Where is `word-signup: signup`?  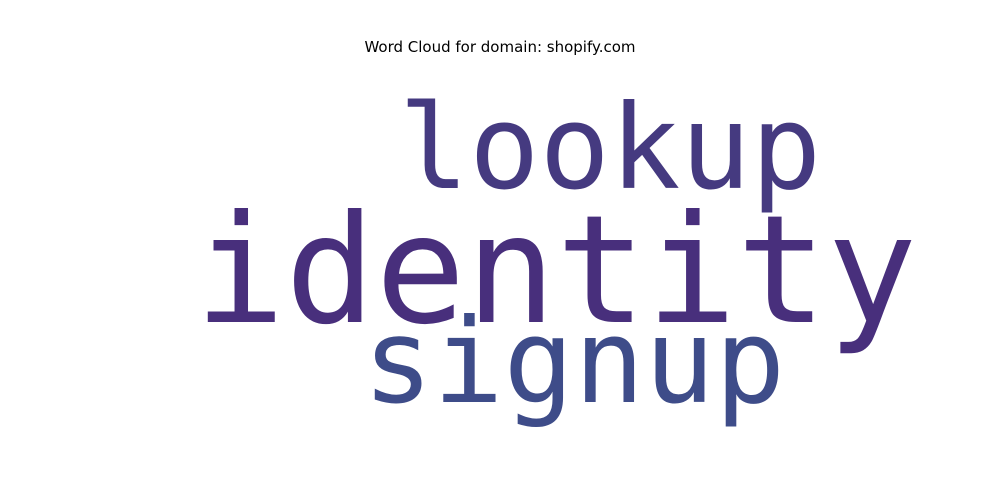 word-signup: signup is located at coordinates (574, 361).